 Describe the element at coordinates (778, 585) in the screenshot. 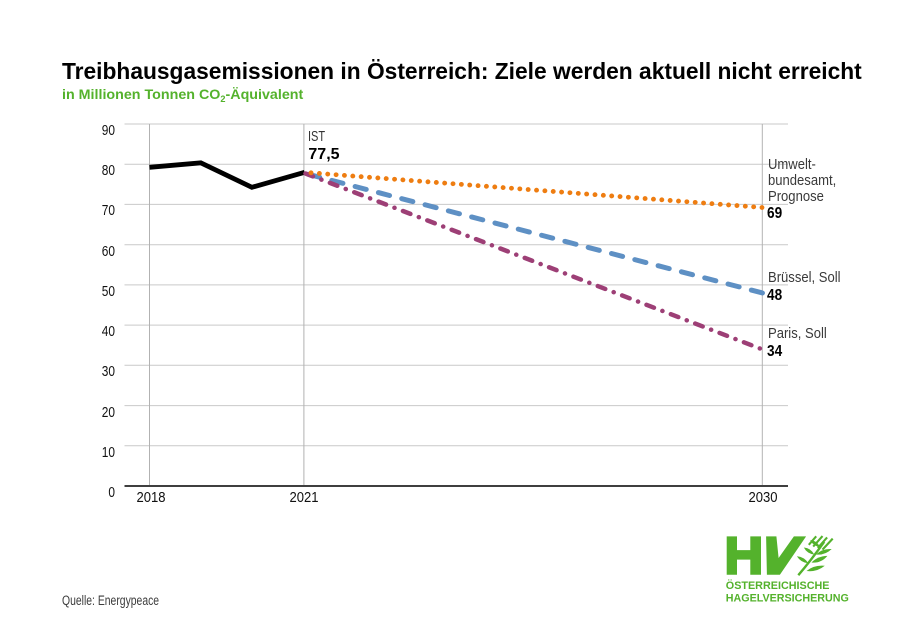

I see `svg-text: ÖSTERREICHISCHE` at that location.